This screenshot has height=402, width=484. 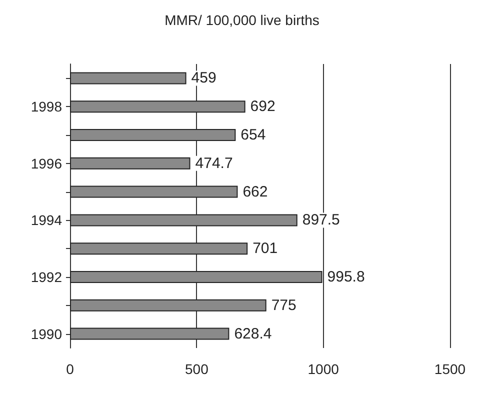 I want to click on y-tick-label: 1990, so click(x=46, y=334).